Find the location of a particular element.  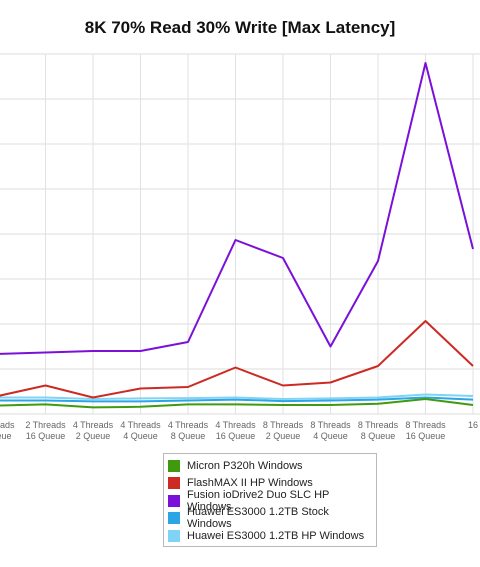

x-tick-label: Queue is located at coordinates (6, 436).